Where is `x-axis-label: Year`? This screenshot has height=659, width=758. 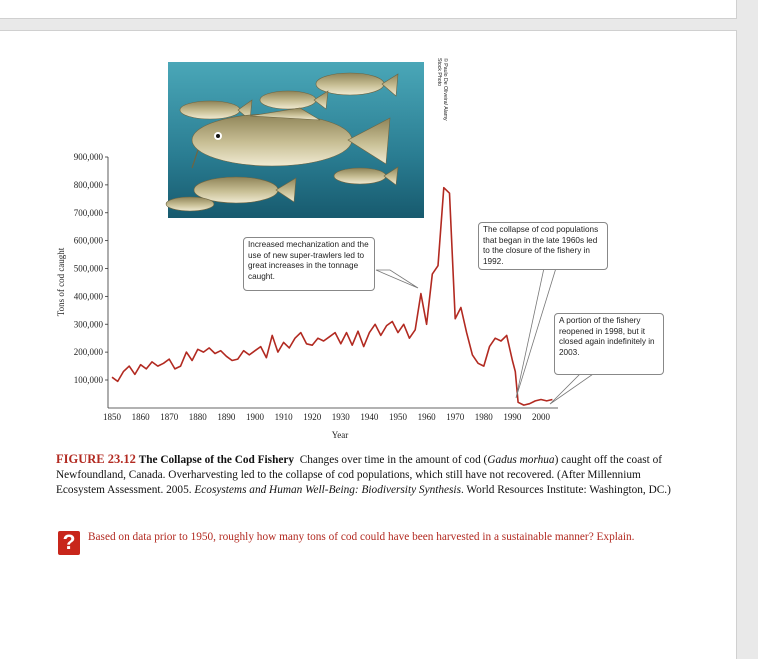
x-axis-label: Year is located at coordinates (340, 435).